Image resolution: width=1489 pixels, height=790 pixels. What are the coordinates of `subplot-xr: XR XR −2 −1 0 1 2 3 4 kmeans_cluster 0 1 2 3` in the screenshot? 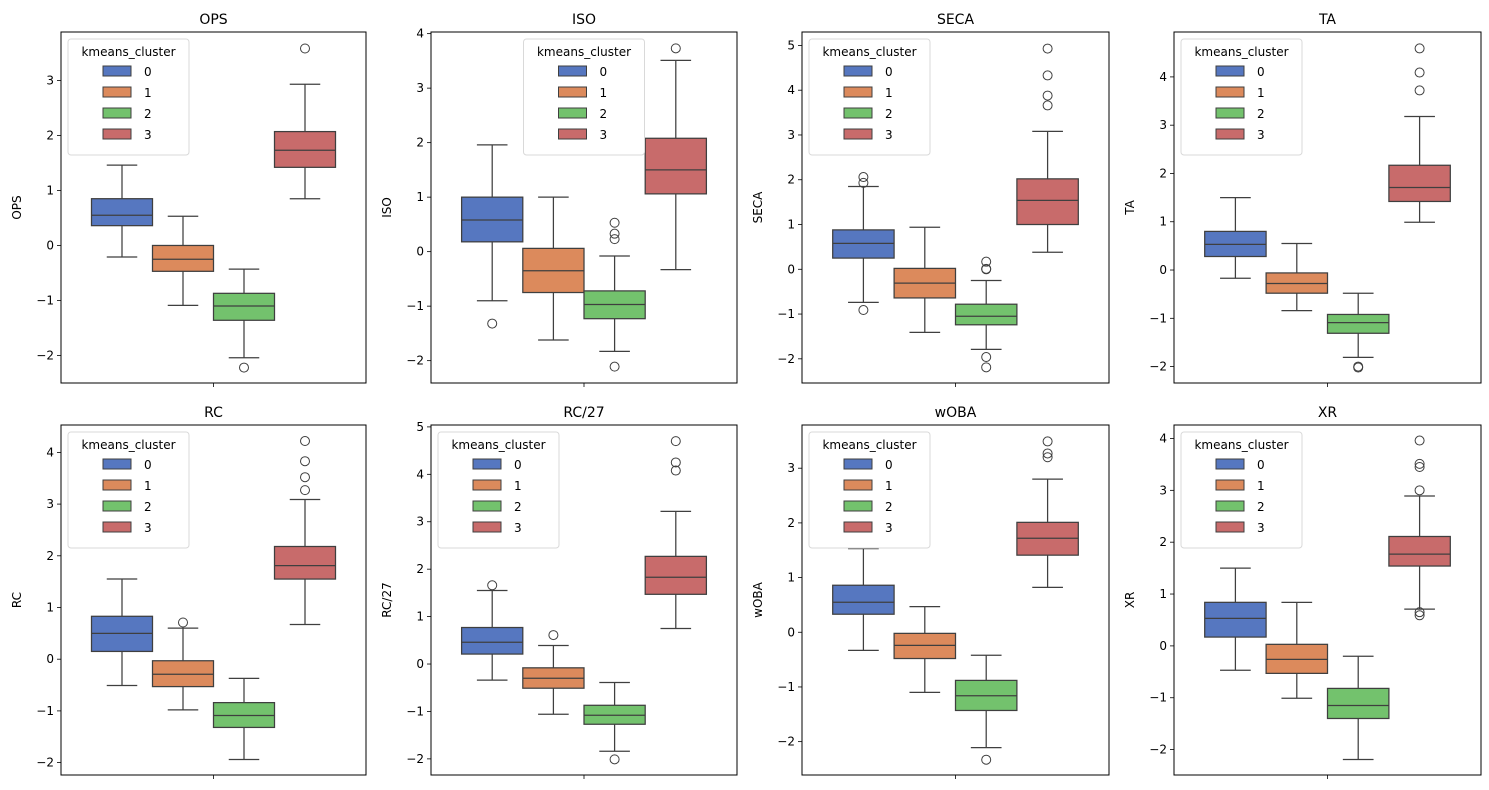 It's located at (1302, 592).